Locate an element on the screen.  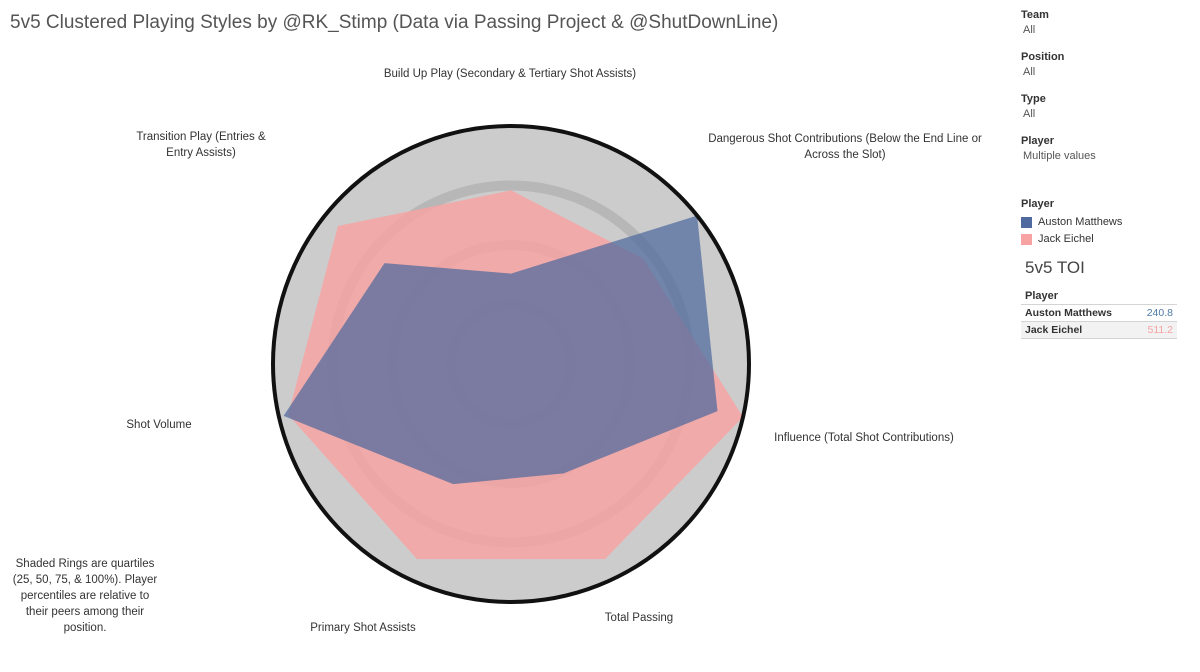
legend-label-jack-eichel: Jack Eichel is located at coordinates (1066, 239).